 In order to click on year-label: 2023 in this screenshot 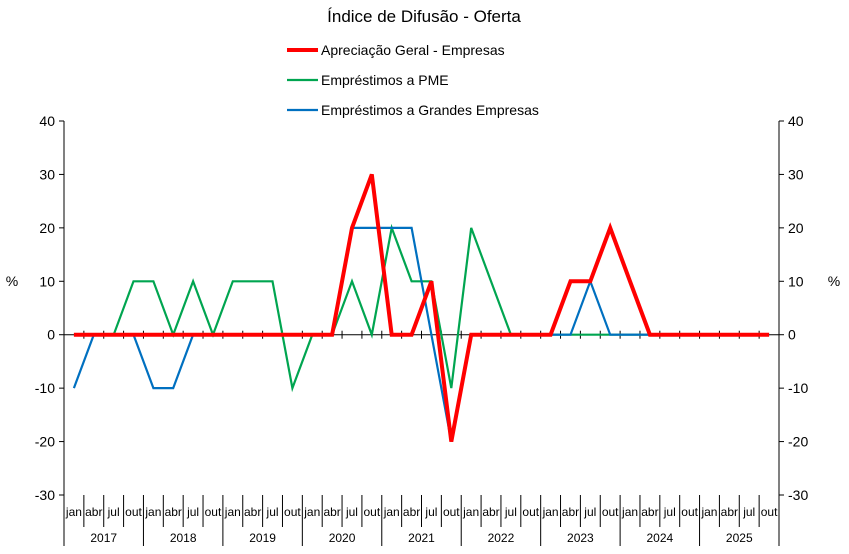, I will do `click(580, 538)`.